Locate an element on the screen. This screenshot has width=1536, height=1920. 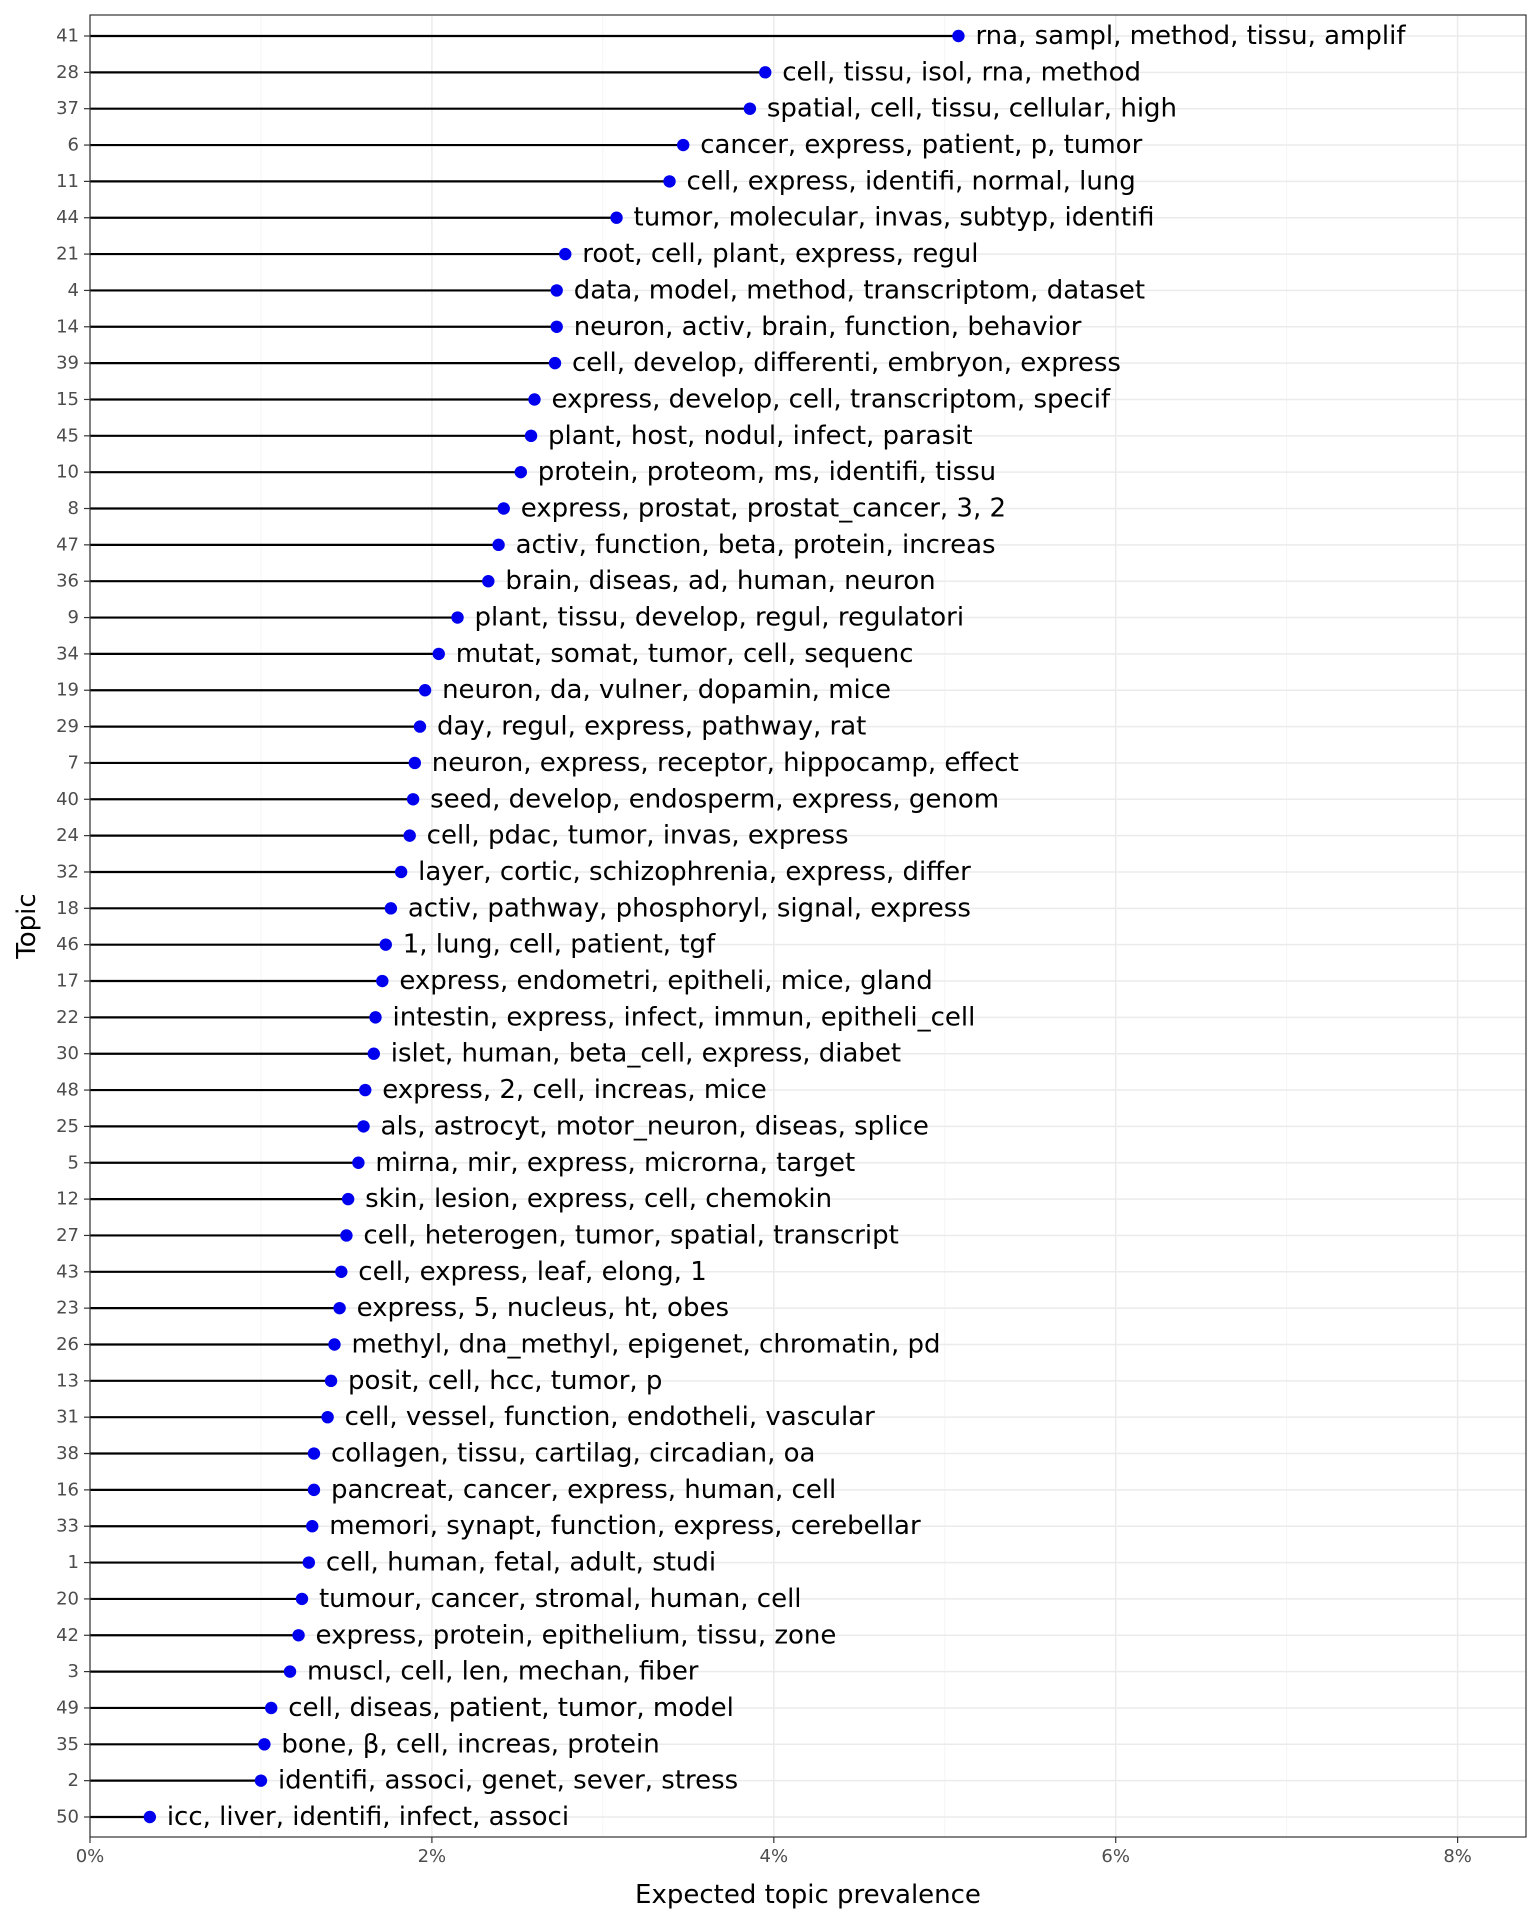
y-tick-label: 1 is located at coordinates (73, 1562).